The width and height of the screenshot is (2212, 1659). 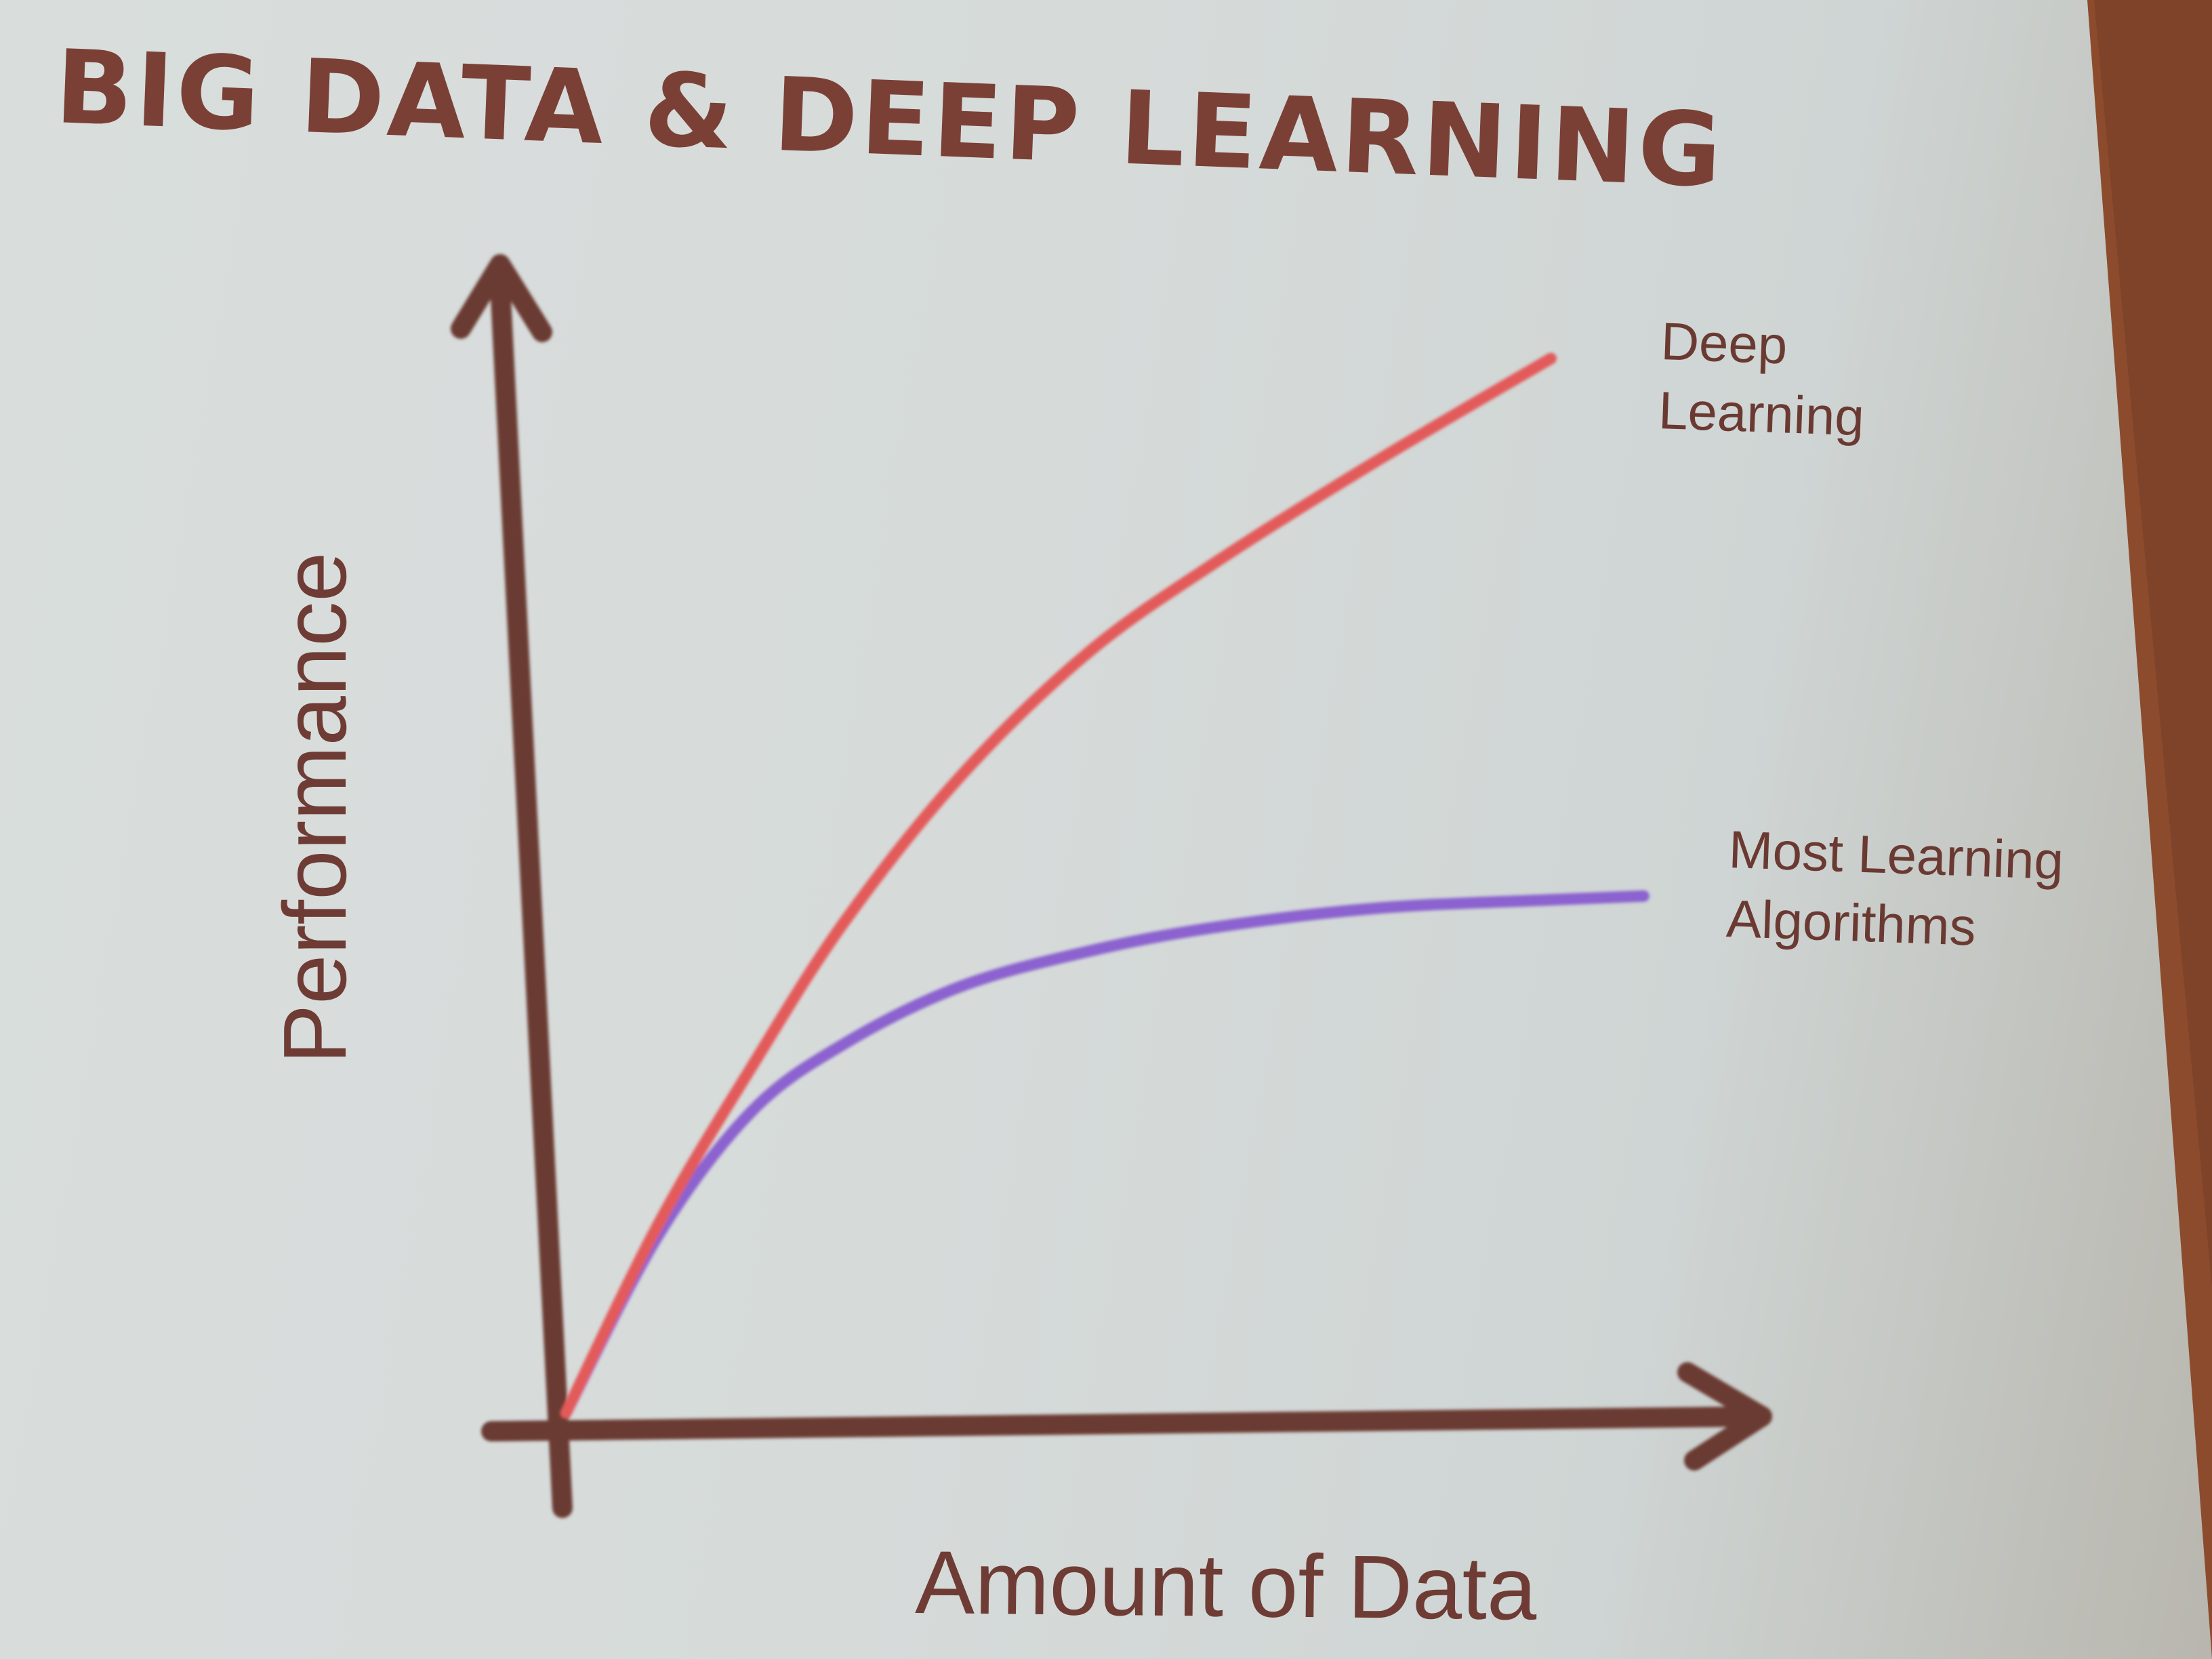 What do you see at coordinates (890, 119) in the screenshot?
I see `chart-title: BIG DATA & DEEP LEARNING` at bounding box center [890, 119].